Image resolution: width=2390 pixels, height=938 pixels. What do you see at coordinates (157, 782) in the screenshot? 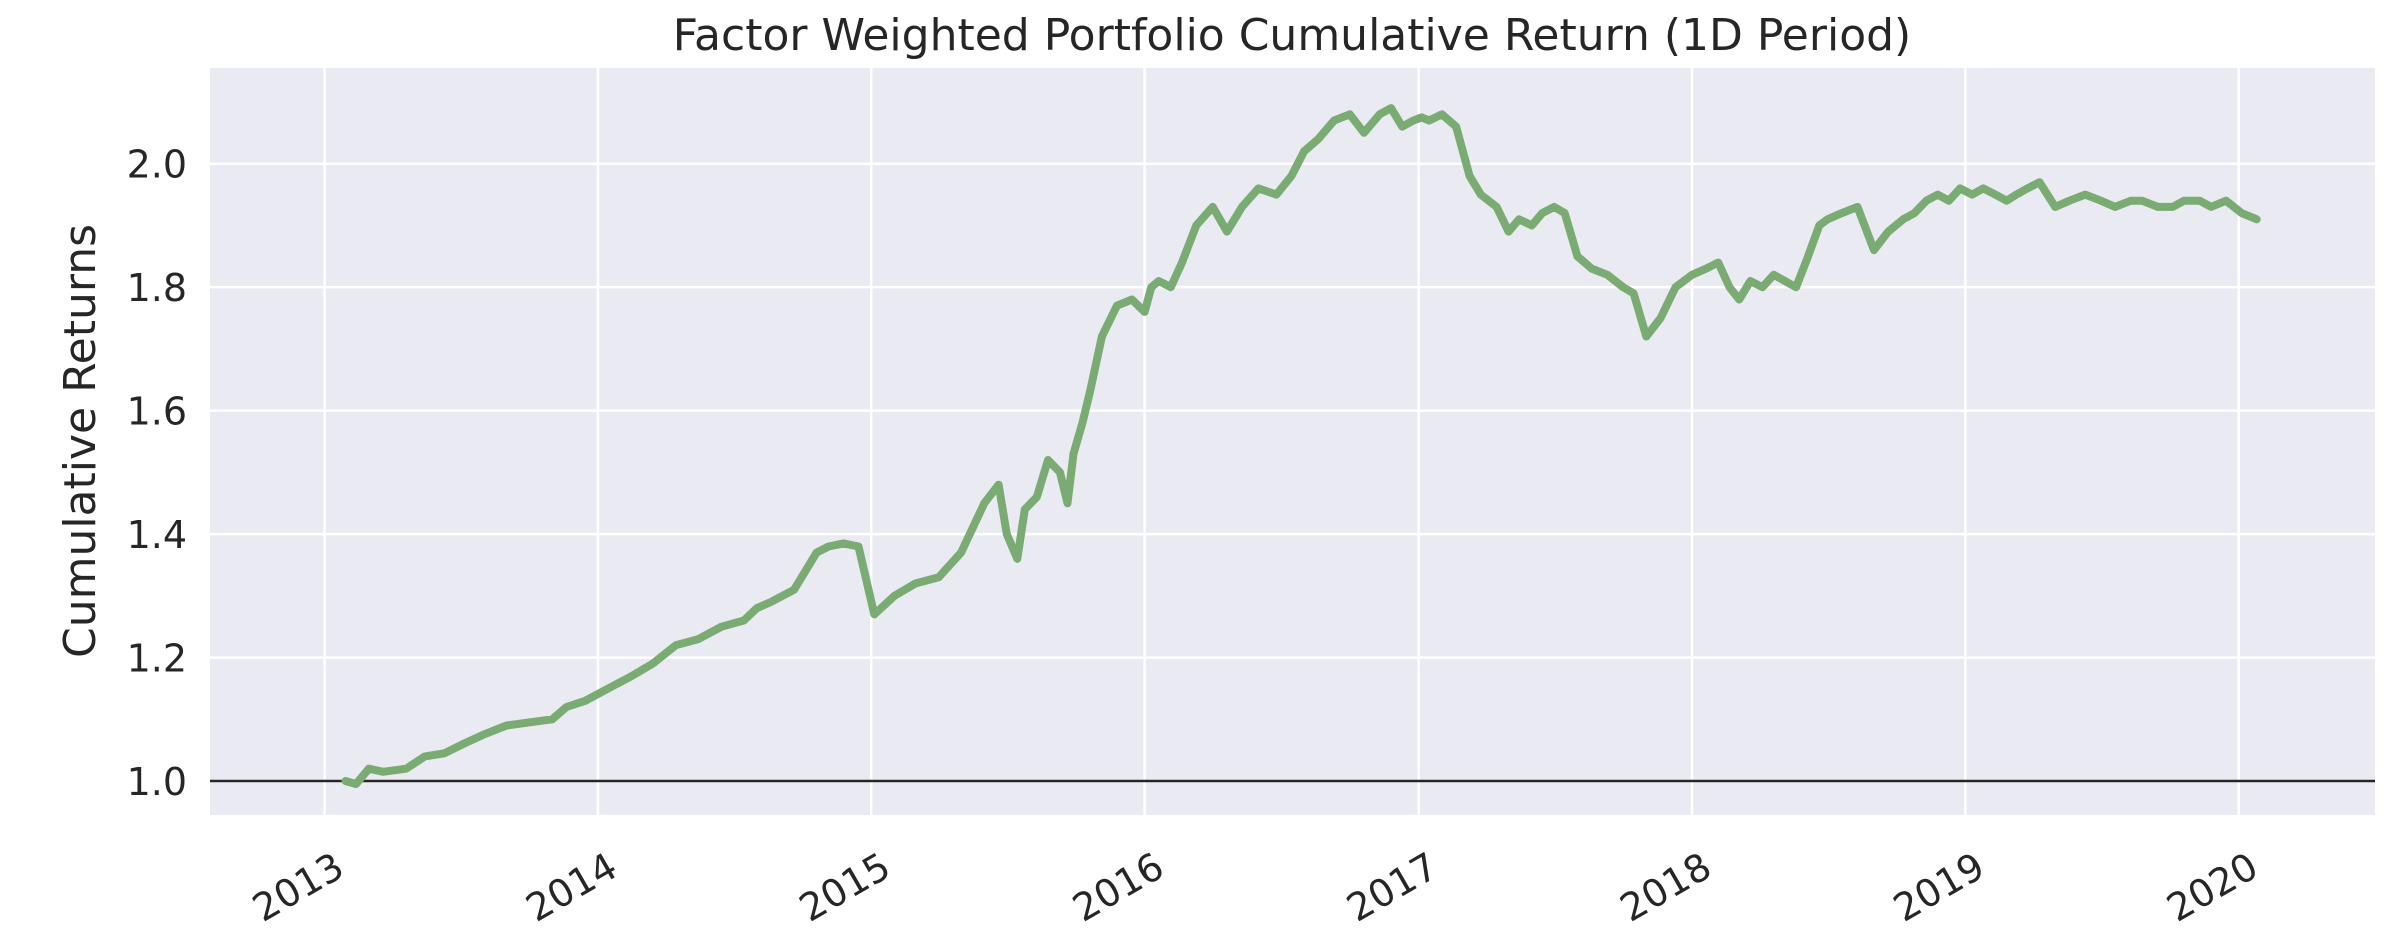
I see `y-tick-label: 1.0` at bounding box center [157, 782].